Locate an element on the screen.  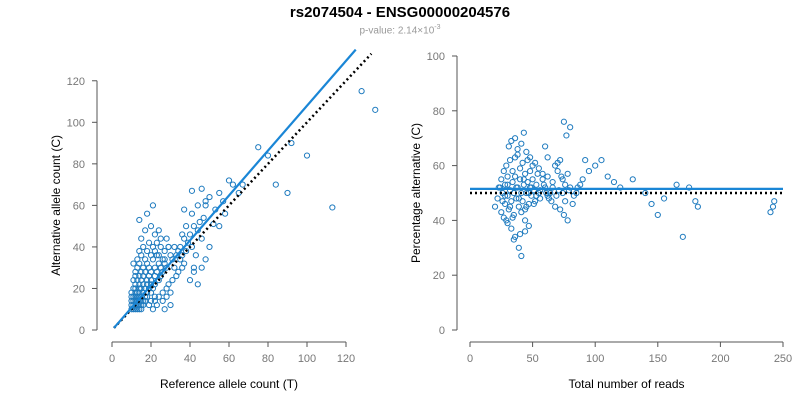
y-tick-label: 20 is located at coordinates (79, 289).